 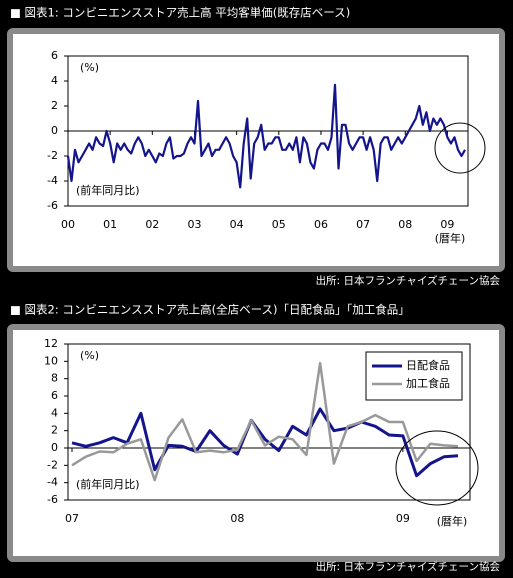 I want to click on x-tick-label: 02, so click(x=152, y=224).